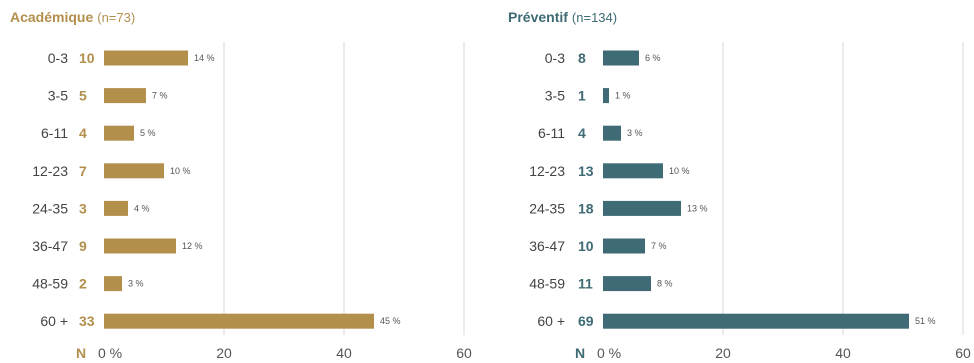  Describe the element at coordinates (192, 246) in the screenshot. I see `data-label: 12 %` at that location.